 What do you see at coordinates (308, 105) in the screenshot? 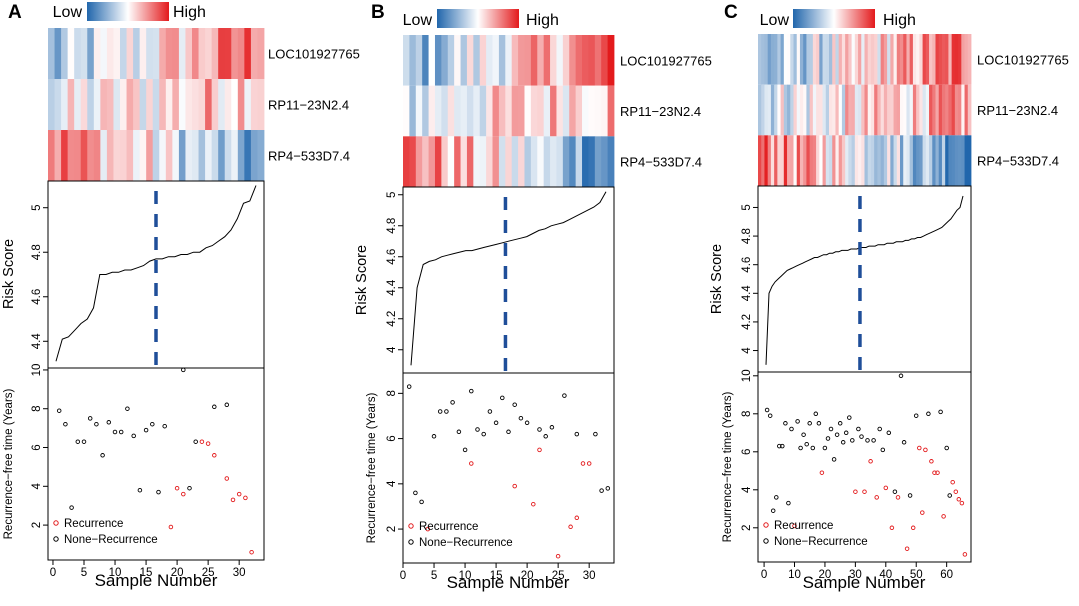
I see `gene-label: RP11−23N2.4` at bounding box center [308, 105].